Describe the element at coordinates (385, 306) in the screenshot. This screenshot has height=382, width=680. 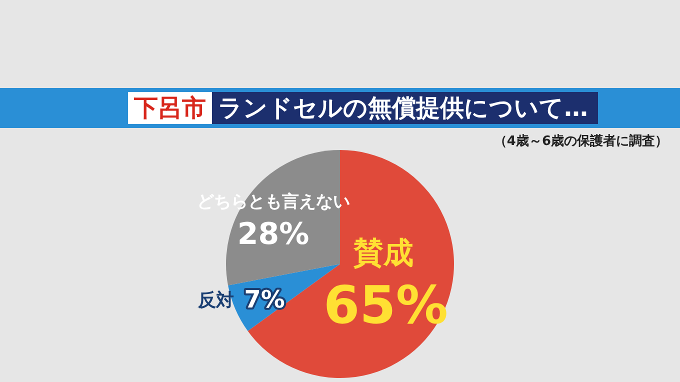
I see `data-label: 65%` at that location.